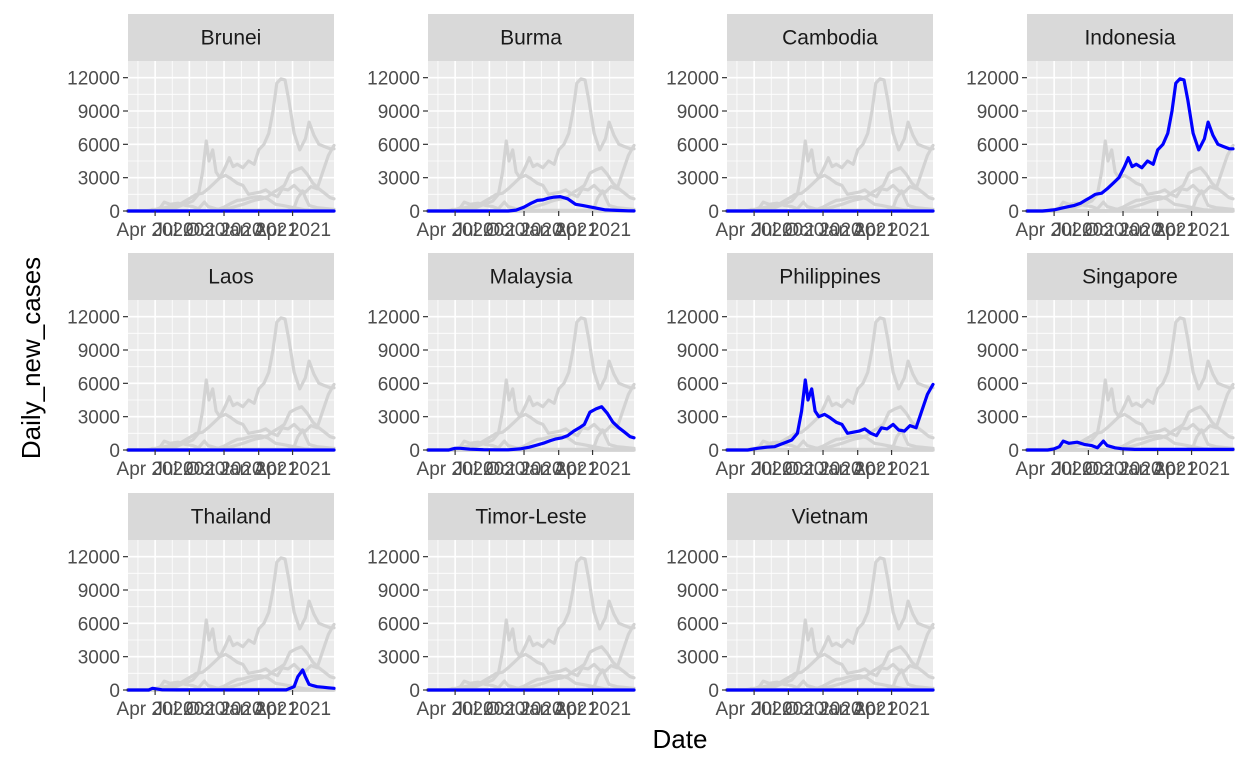  What do you see at coordinates (830, 277) in the screenshot?
I see `facet-title: Philippines` at bounding box center [830, 277].